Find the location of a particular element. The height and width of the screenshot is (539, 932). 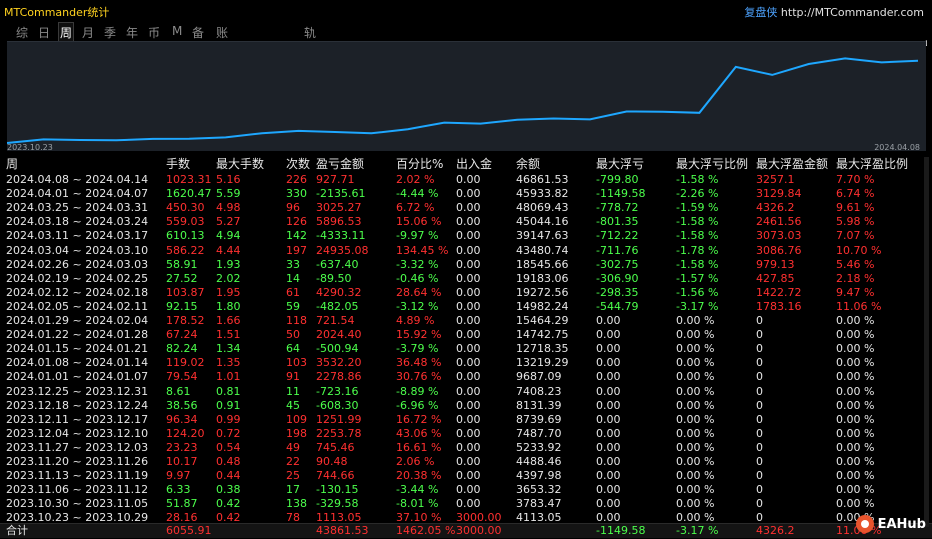

cell-balance: 5233.92 is located at coordinates (539, 447).